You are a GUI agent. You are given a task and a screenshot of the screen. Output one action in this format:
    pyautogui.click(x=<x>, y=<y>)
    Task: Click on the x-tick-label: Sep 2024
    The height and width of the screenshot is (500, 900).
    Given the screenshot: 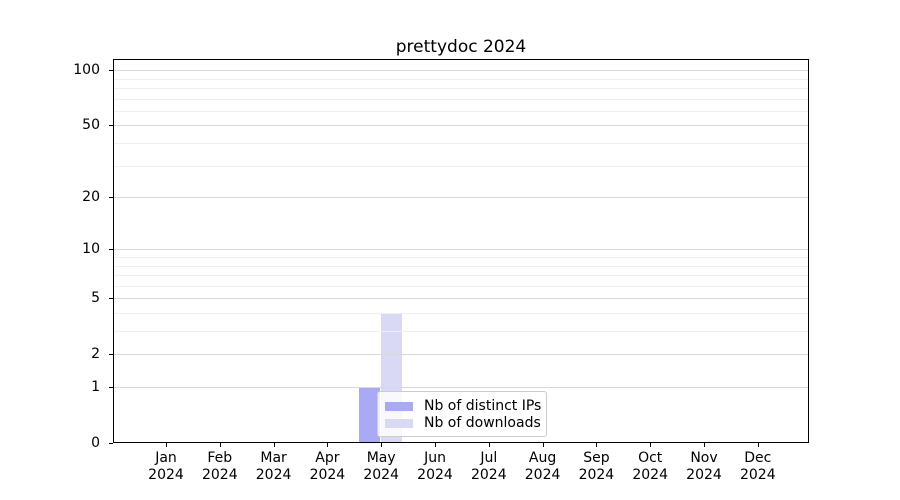 What is the action you would take?
    pyautogui.click(x=596, y=467)
    